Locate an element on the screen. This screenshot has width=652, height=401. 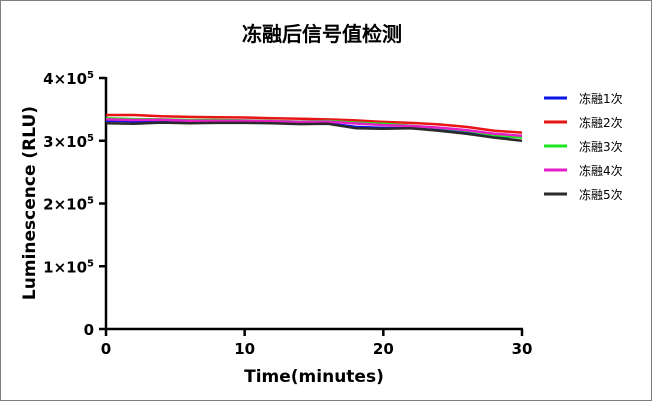
y-tick-label: 4×105 is located at coordinates (68, 79).